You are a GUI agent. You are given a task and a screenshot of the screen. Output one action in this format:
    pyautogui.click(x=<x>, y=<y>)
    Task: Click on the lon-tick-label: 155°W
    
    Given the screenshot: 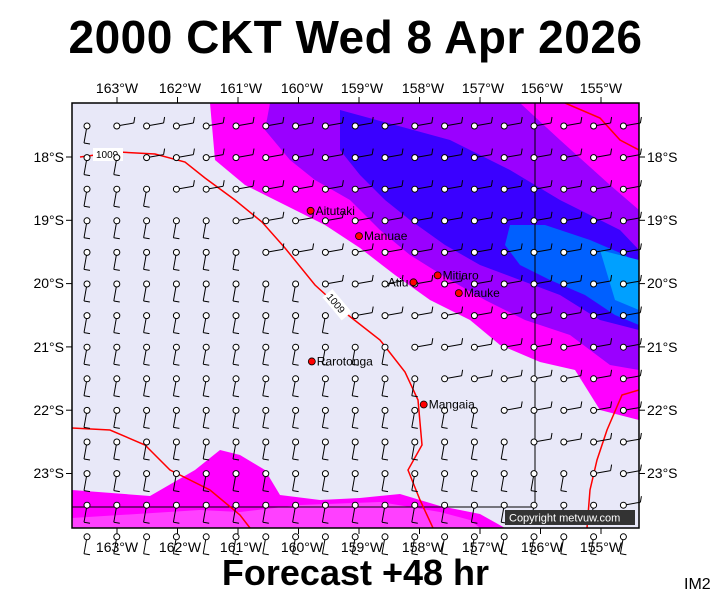 What is the action you would take?
    pyautogui.click(x=601, y=547)
    